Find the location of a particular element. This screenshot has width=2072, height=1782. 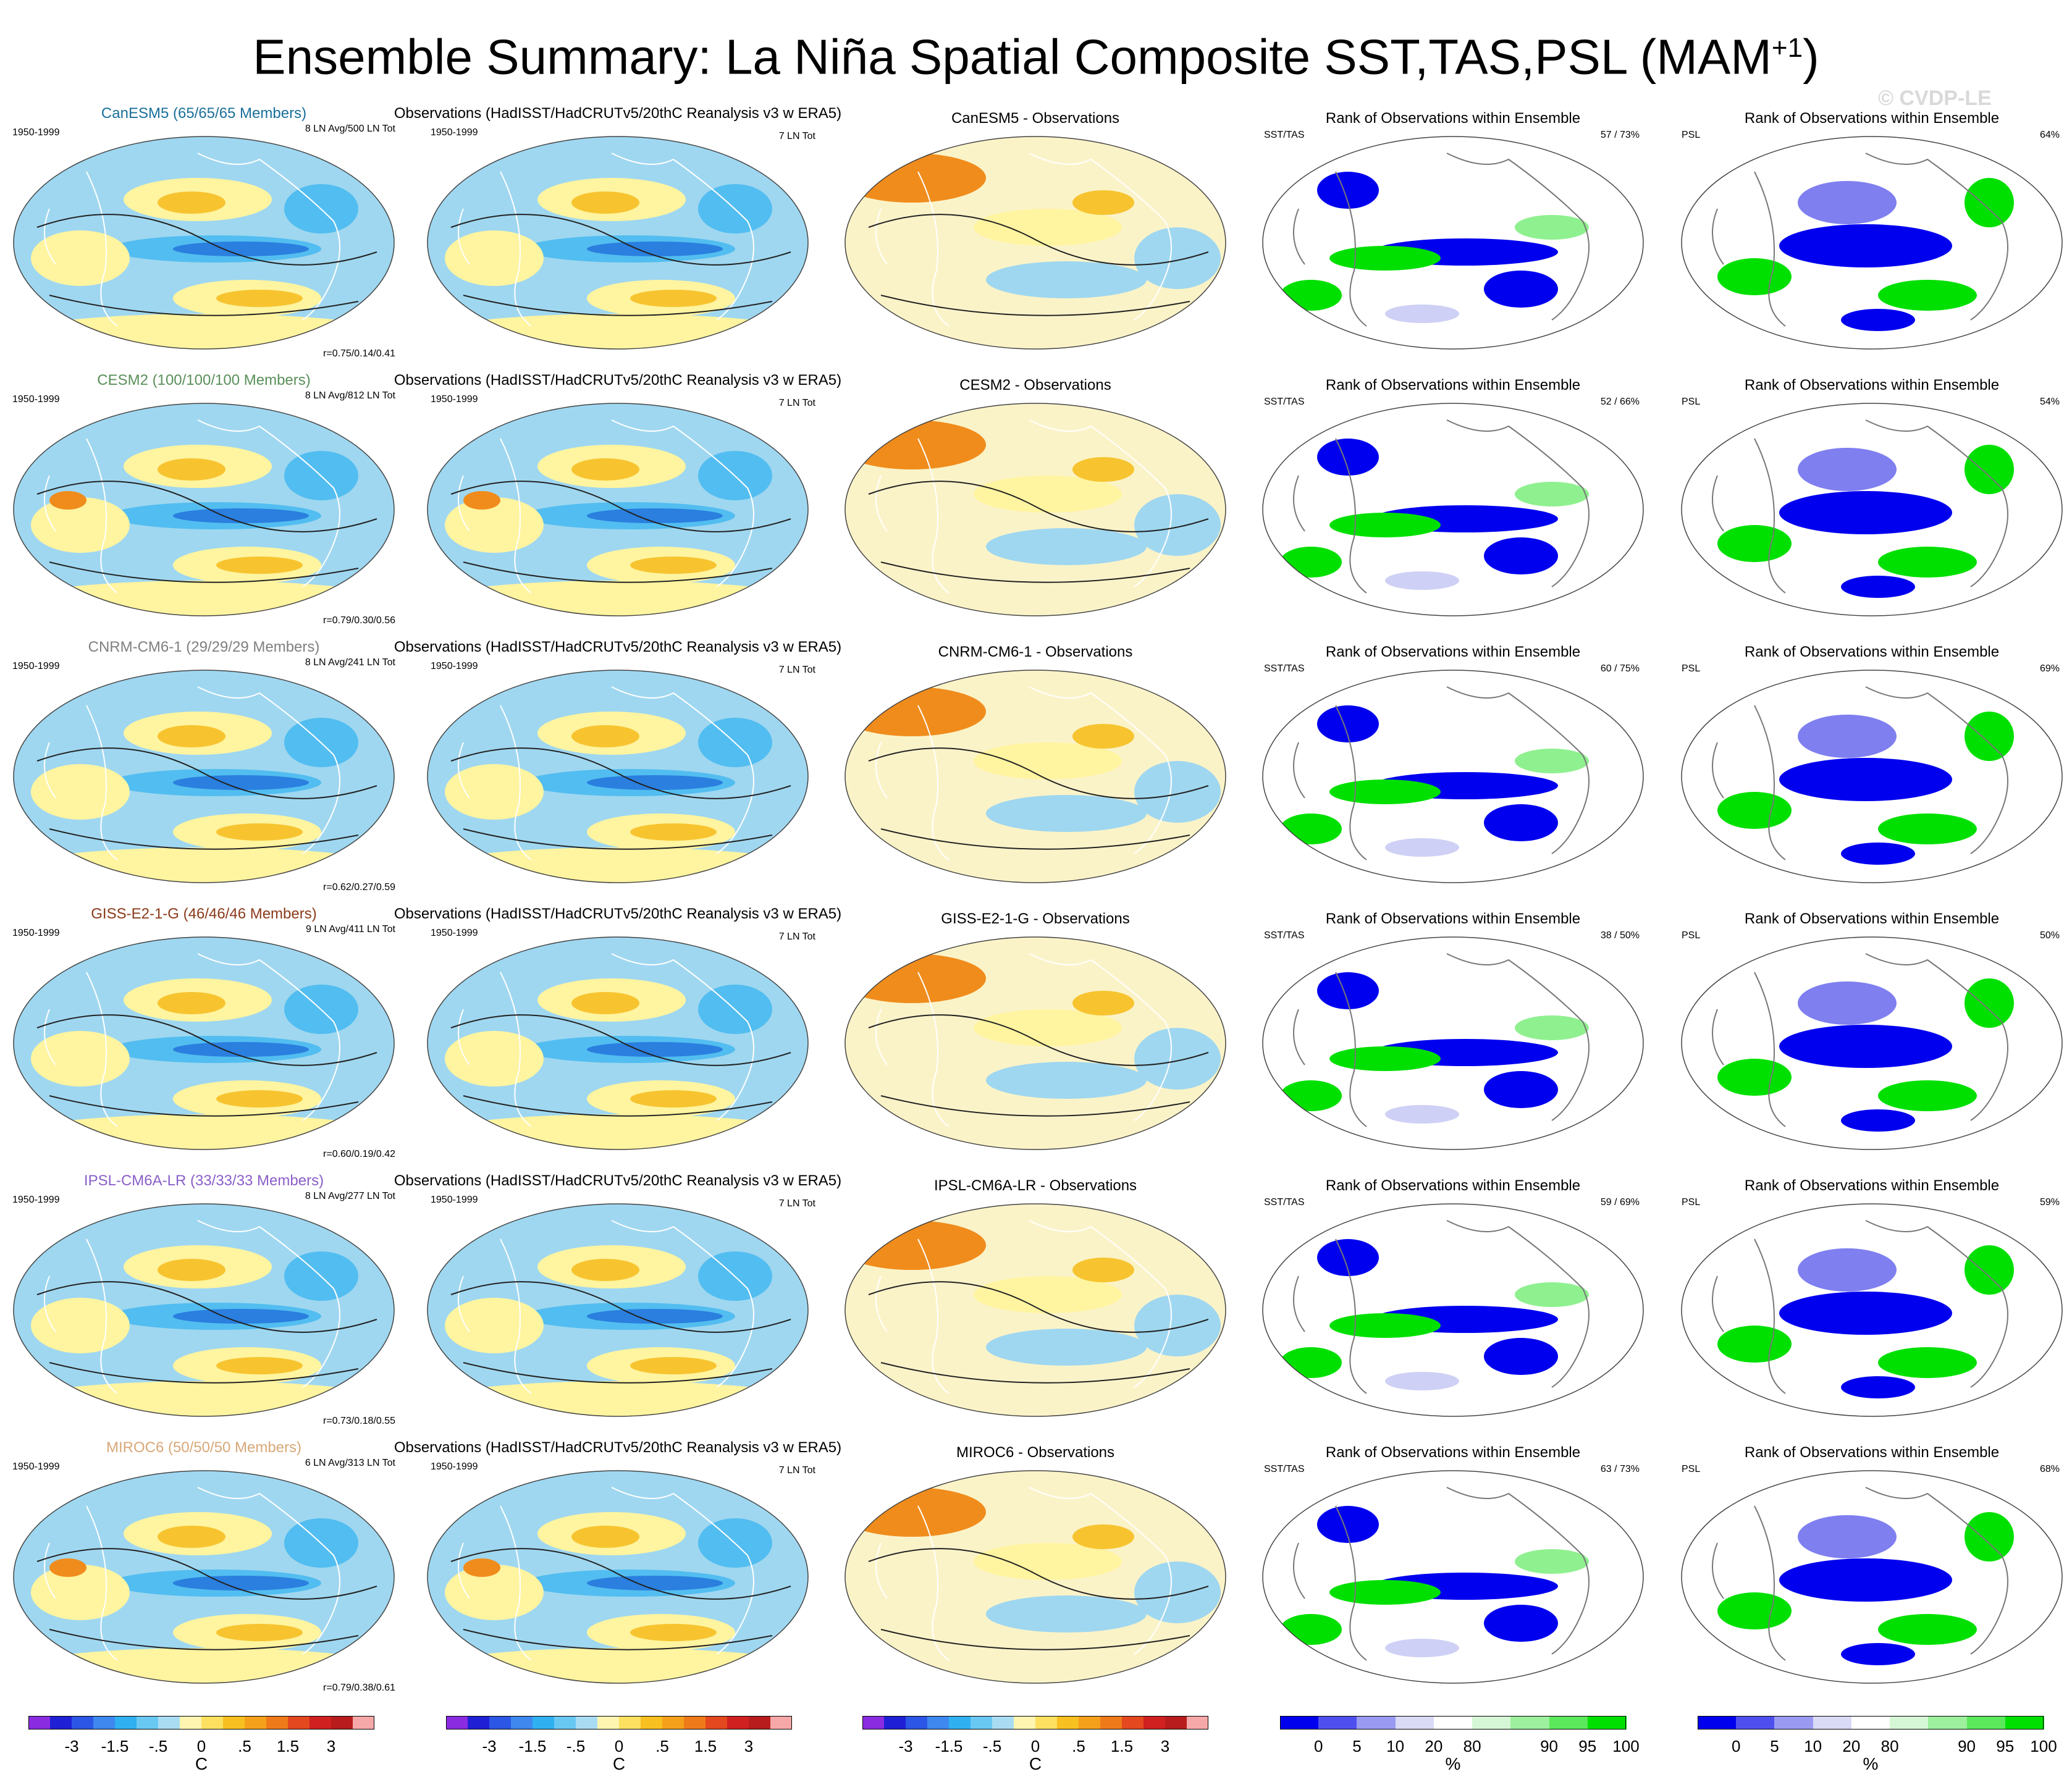

southern-warm-band is located at coordinates (204, 331).